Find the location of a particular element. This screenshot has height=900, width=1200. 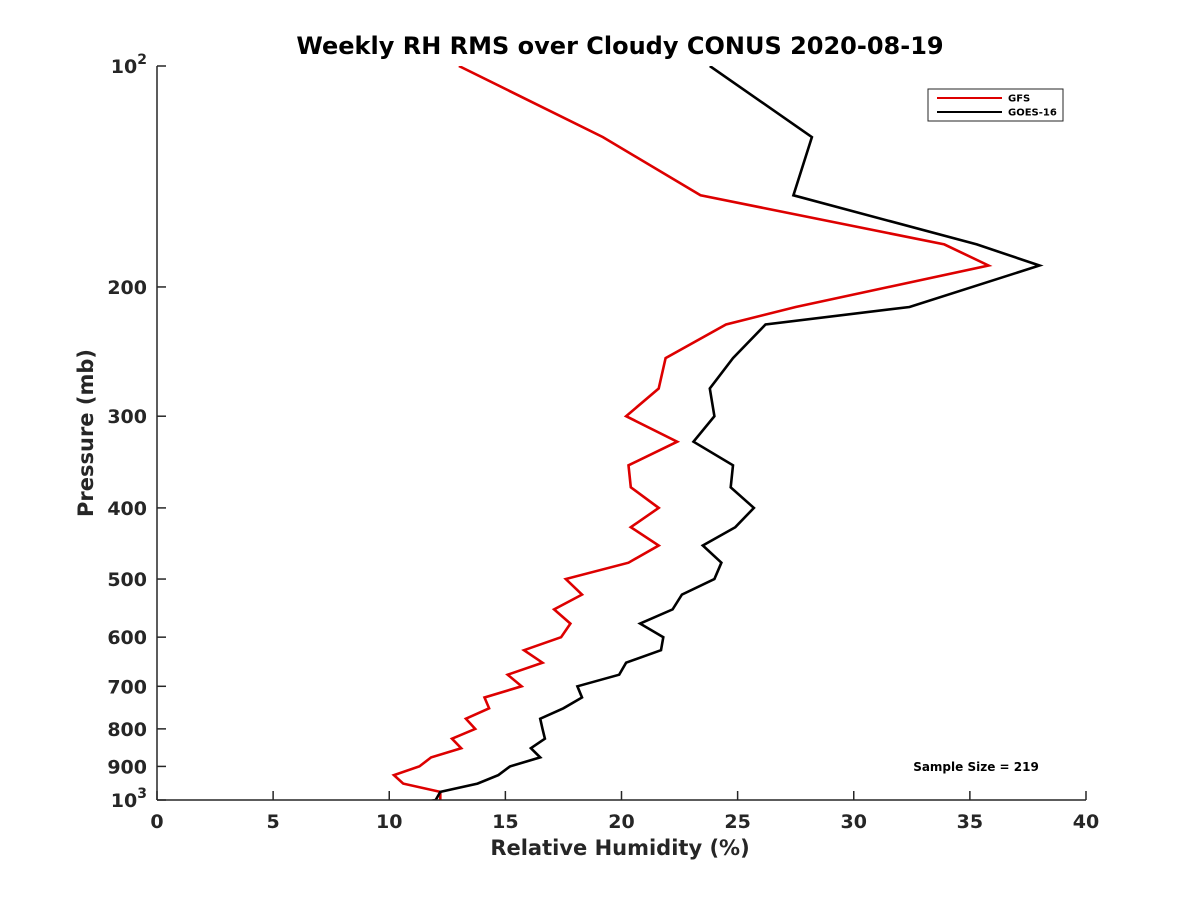

y-tick-label: 900 is located at coordinates (127, 767).